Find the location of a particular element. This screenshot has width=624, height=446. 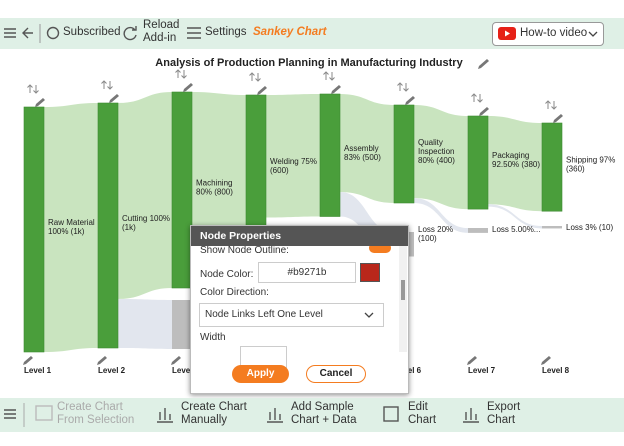

node-label: Assembly 83% (500) is located at coordinates (362, 153).